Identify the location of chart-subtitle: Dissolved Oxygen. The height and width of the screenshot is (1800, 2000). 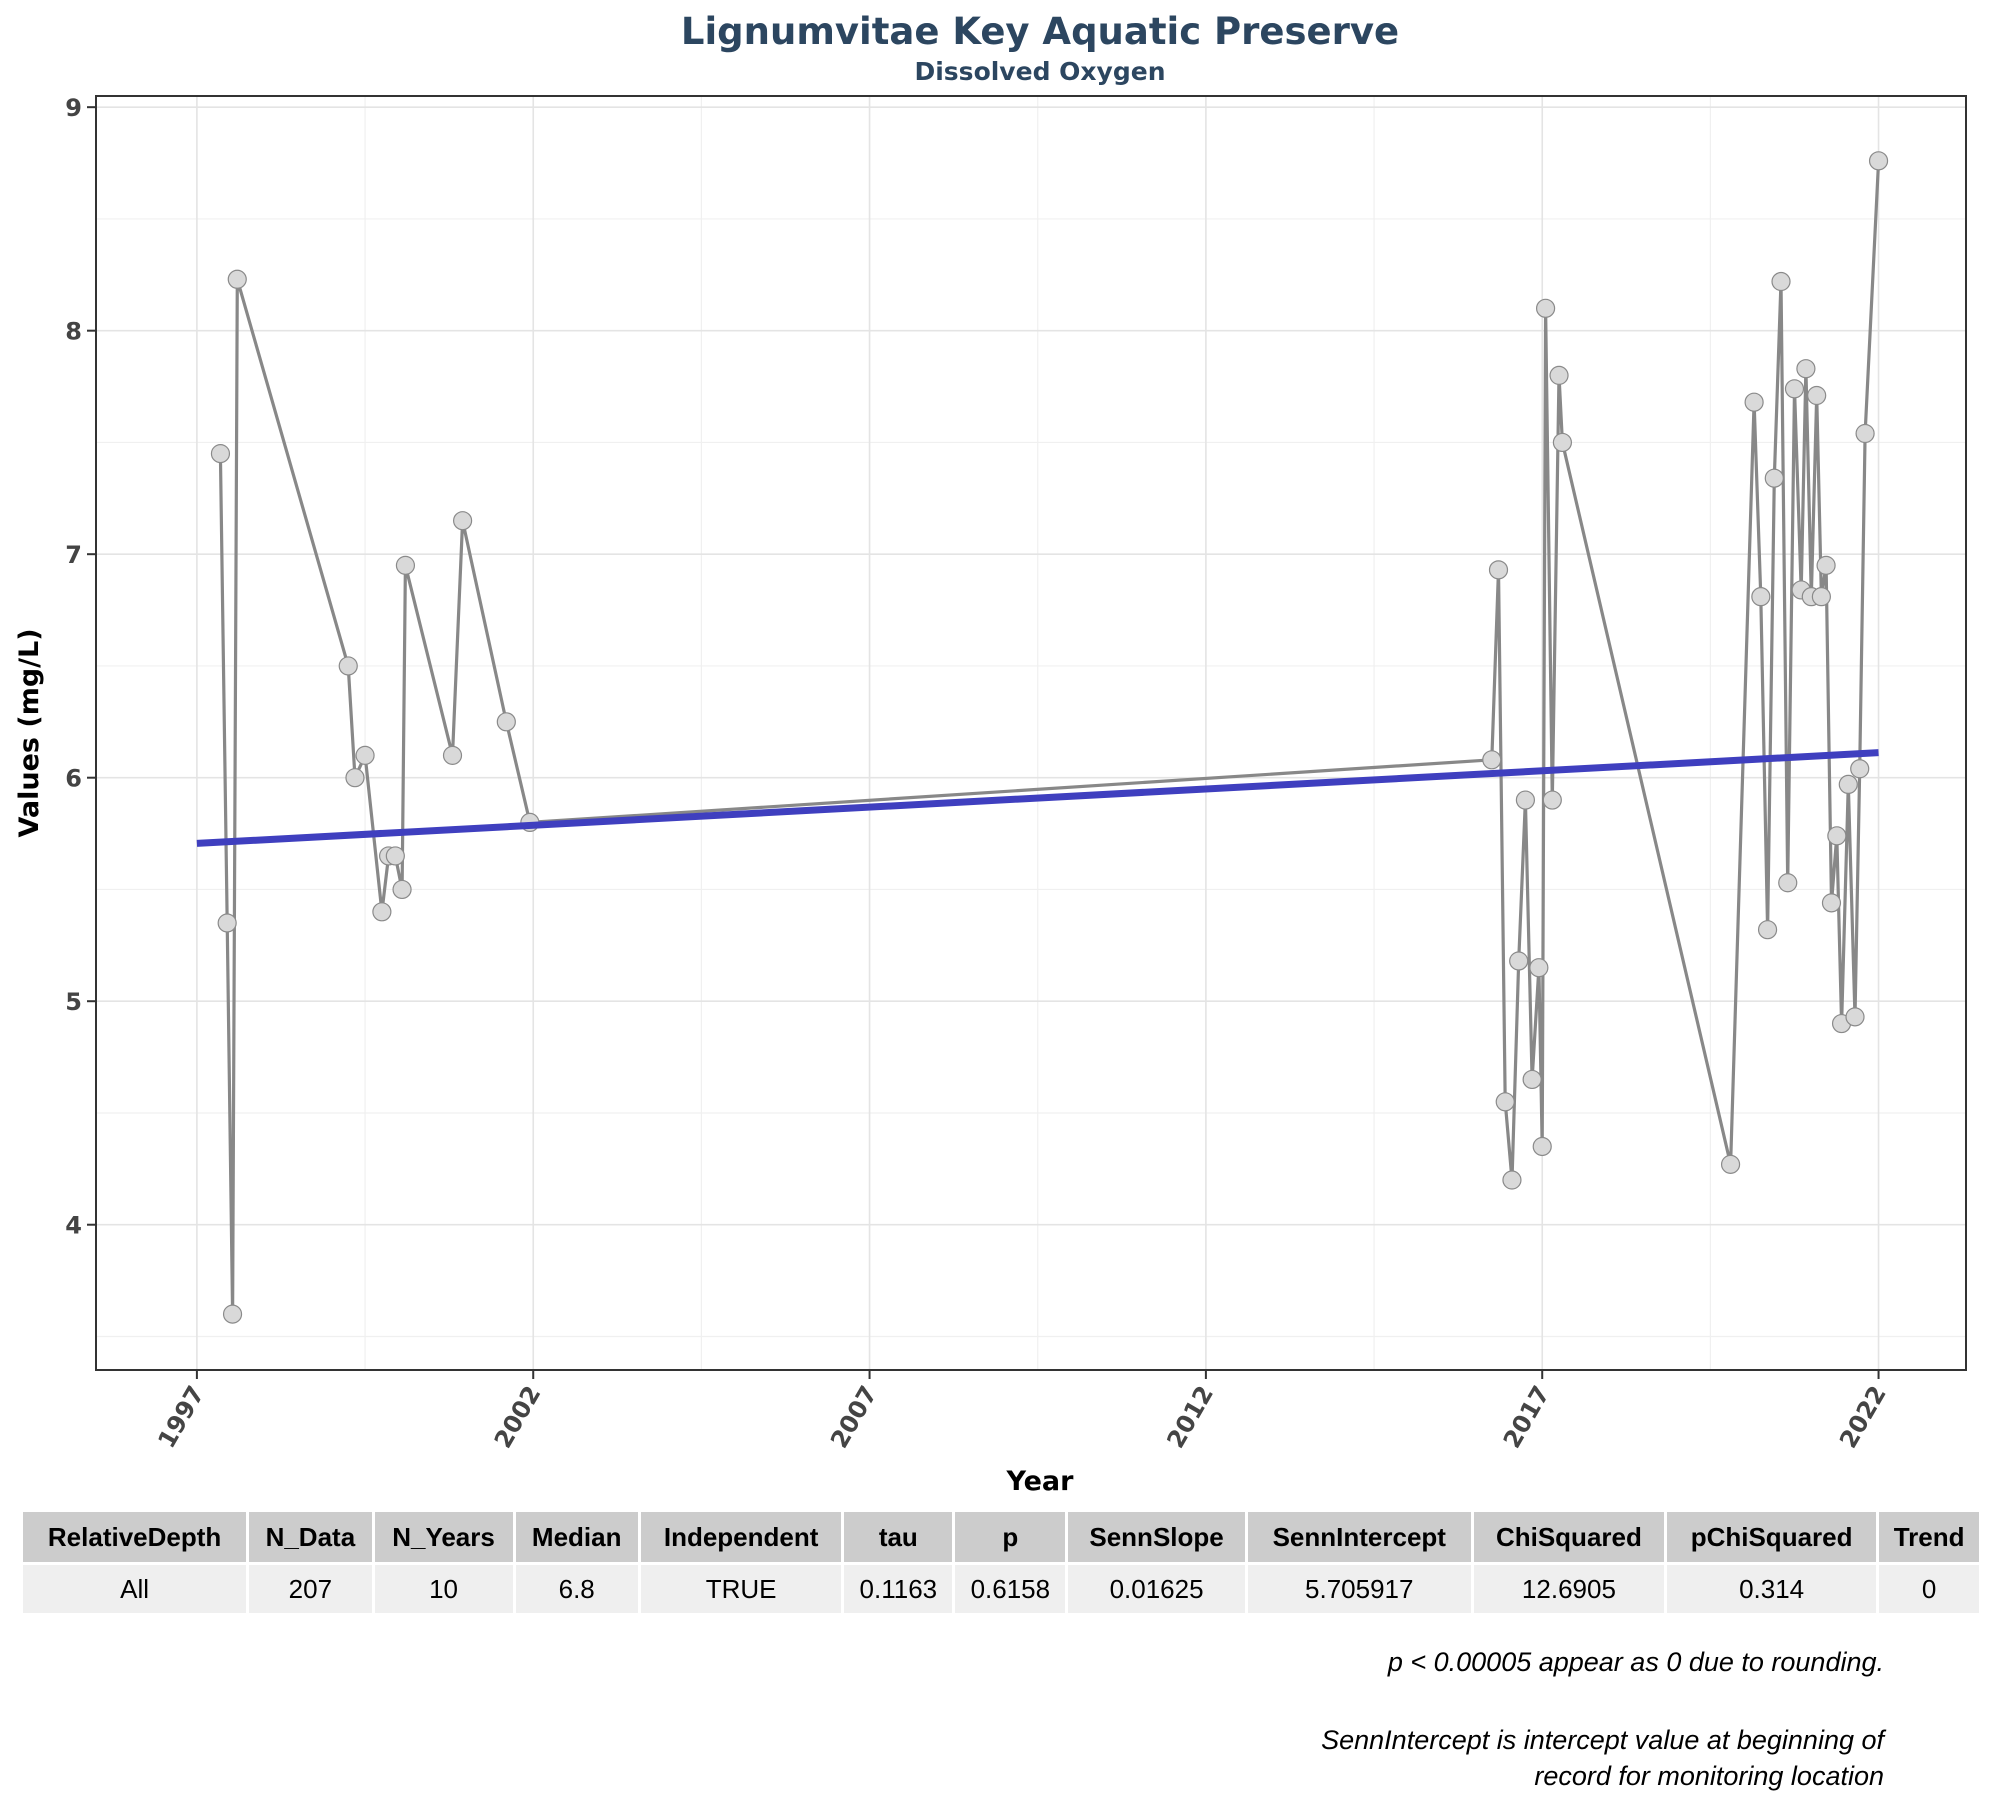
(1039, 71).